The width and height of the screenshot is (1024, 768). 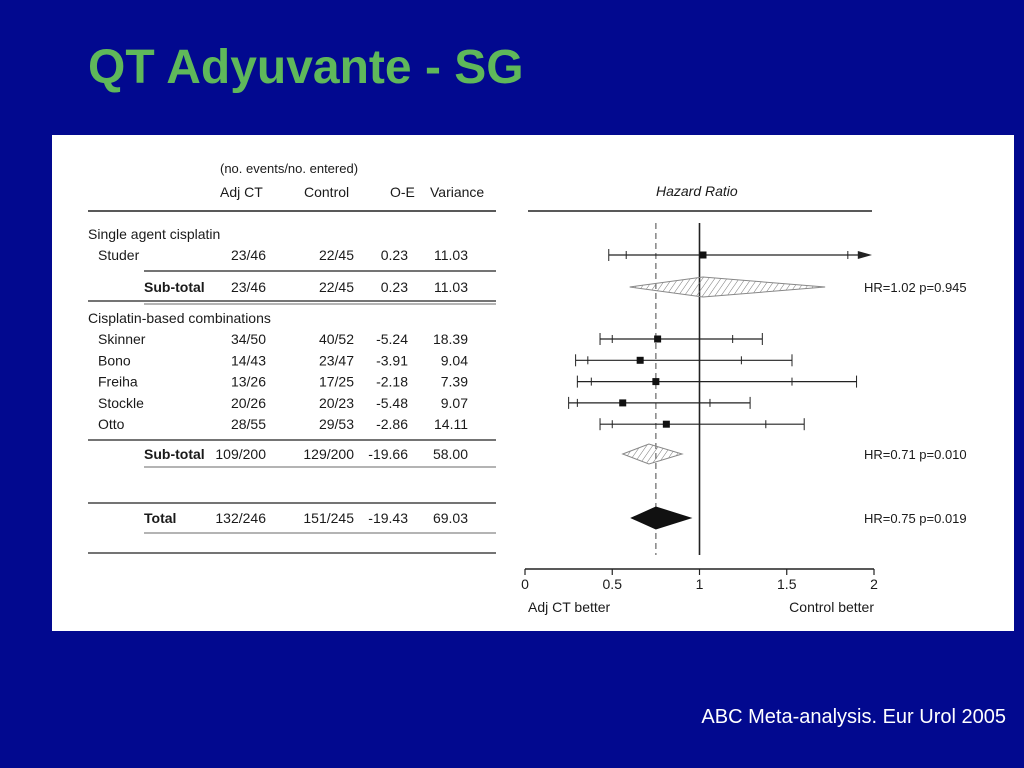 What do you see at coordinates (328, 518) in the screenshot?
I see `table-cell: 151/245` at bounding box center [328, 518].